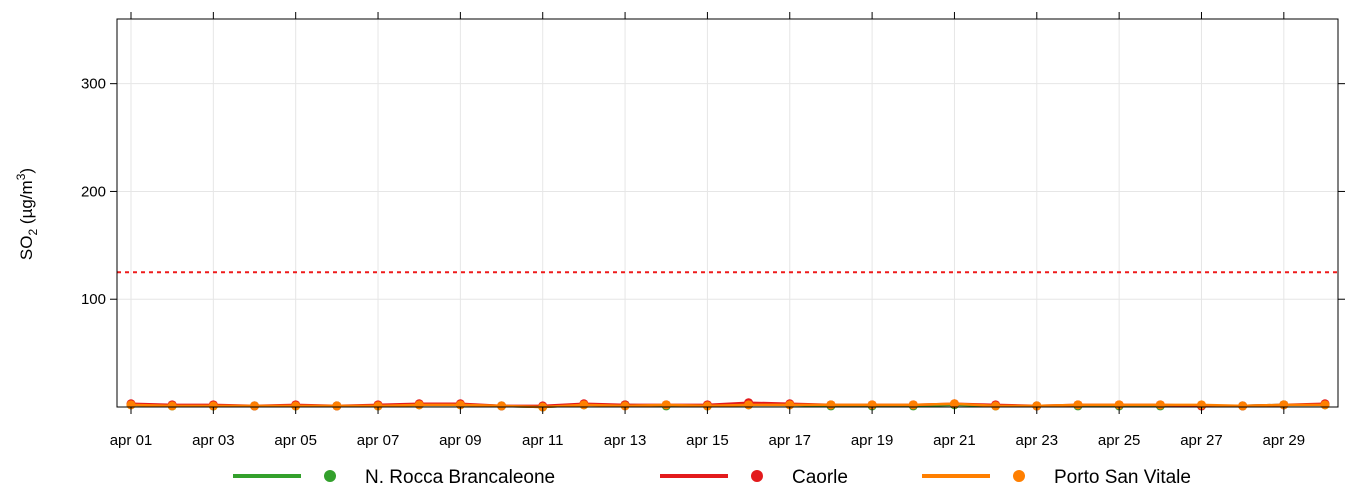 Image resolution: width=1352 pixels, height=490 pixels. I want to click on legend-item: Porto San Vitale, so click(1056, 477).